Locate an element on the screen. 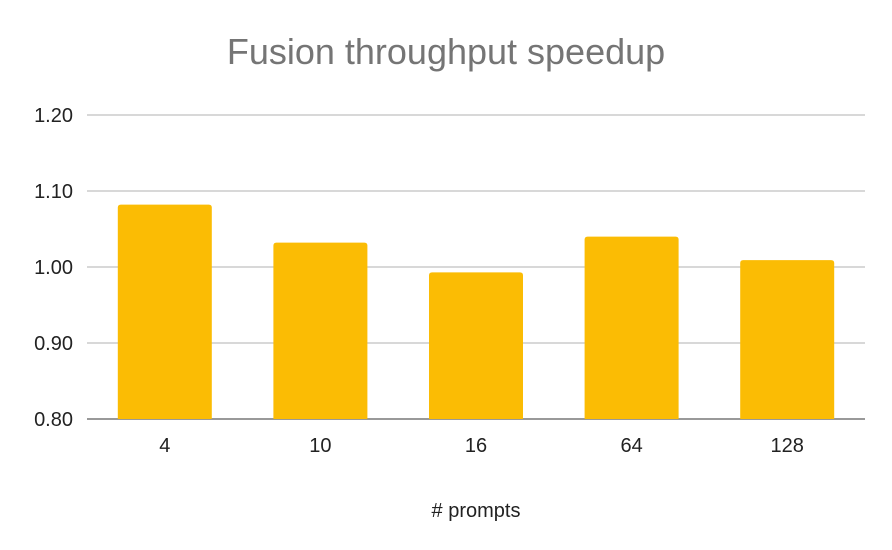 The width and height of the screenshot is (892, 550). x-tick-label: 4 is located at coordinates (164, 446).